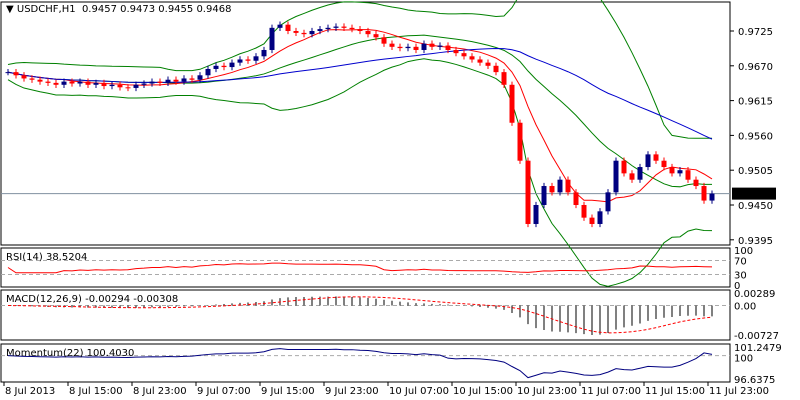  Describe the element at coordinates (360, 268) in the screenshot. I see `rsi-line` at that location.